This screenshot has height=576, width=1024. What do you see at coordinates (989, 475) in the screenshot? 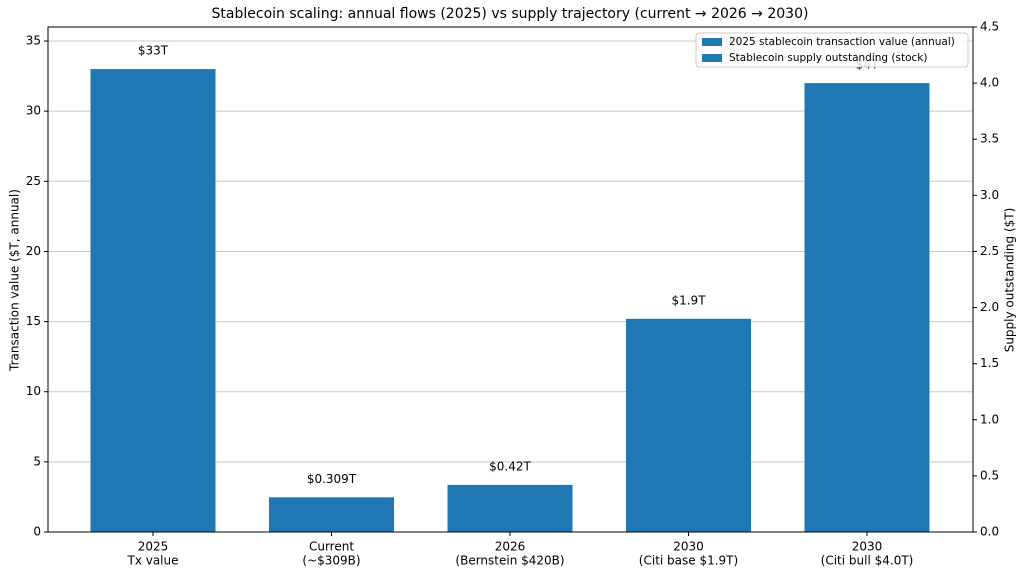
I see `y2-tick-label: 0.5` at bounding box center [989, 475].